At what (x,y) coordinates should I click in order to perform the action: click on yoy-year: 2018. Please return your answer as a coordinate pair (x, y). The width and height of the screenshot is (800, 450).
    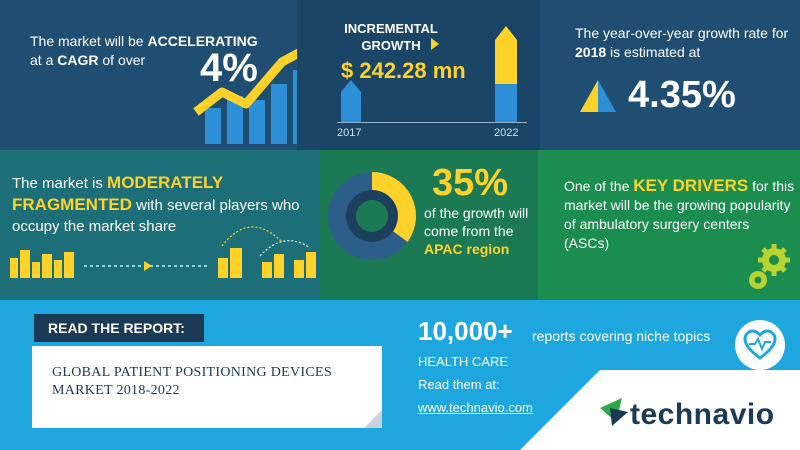
    Looking at the image, I should click on (591, 52).